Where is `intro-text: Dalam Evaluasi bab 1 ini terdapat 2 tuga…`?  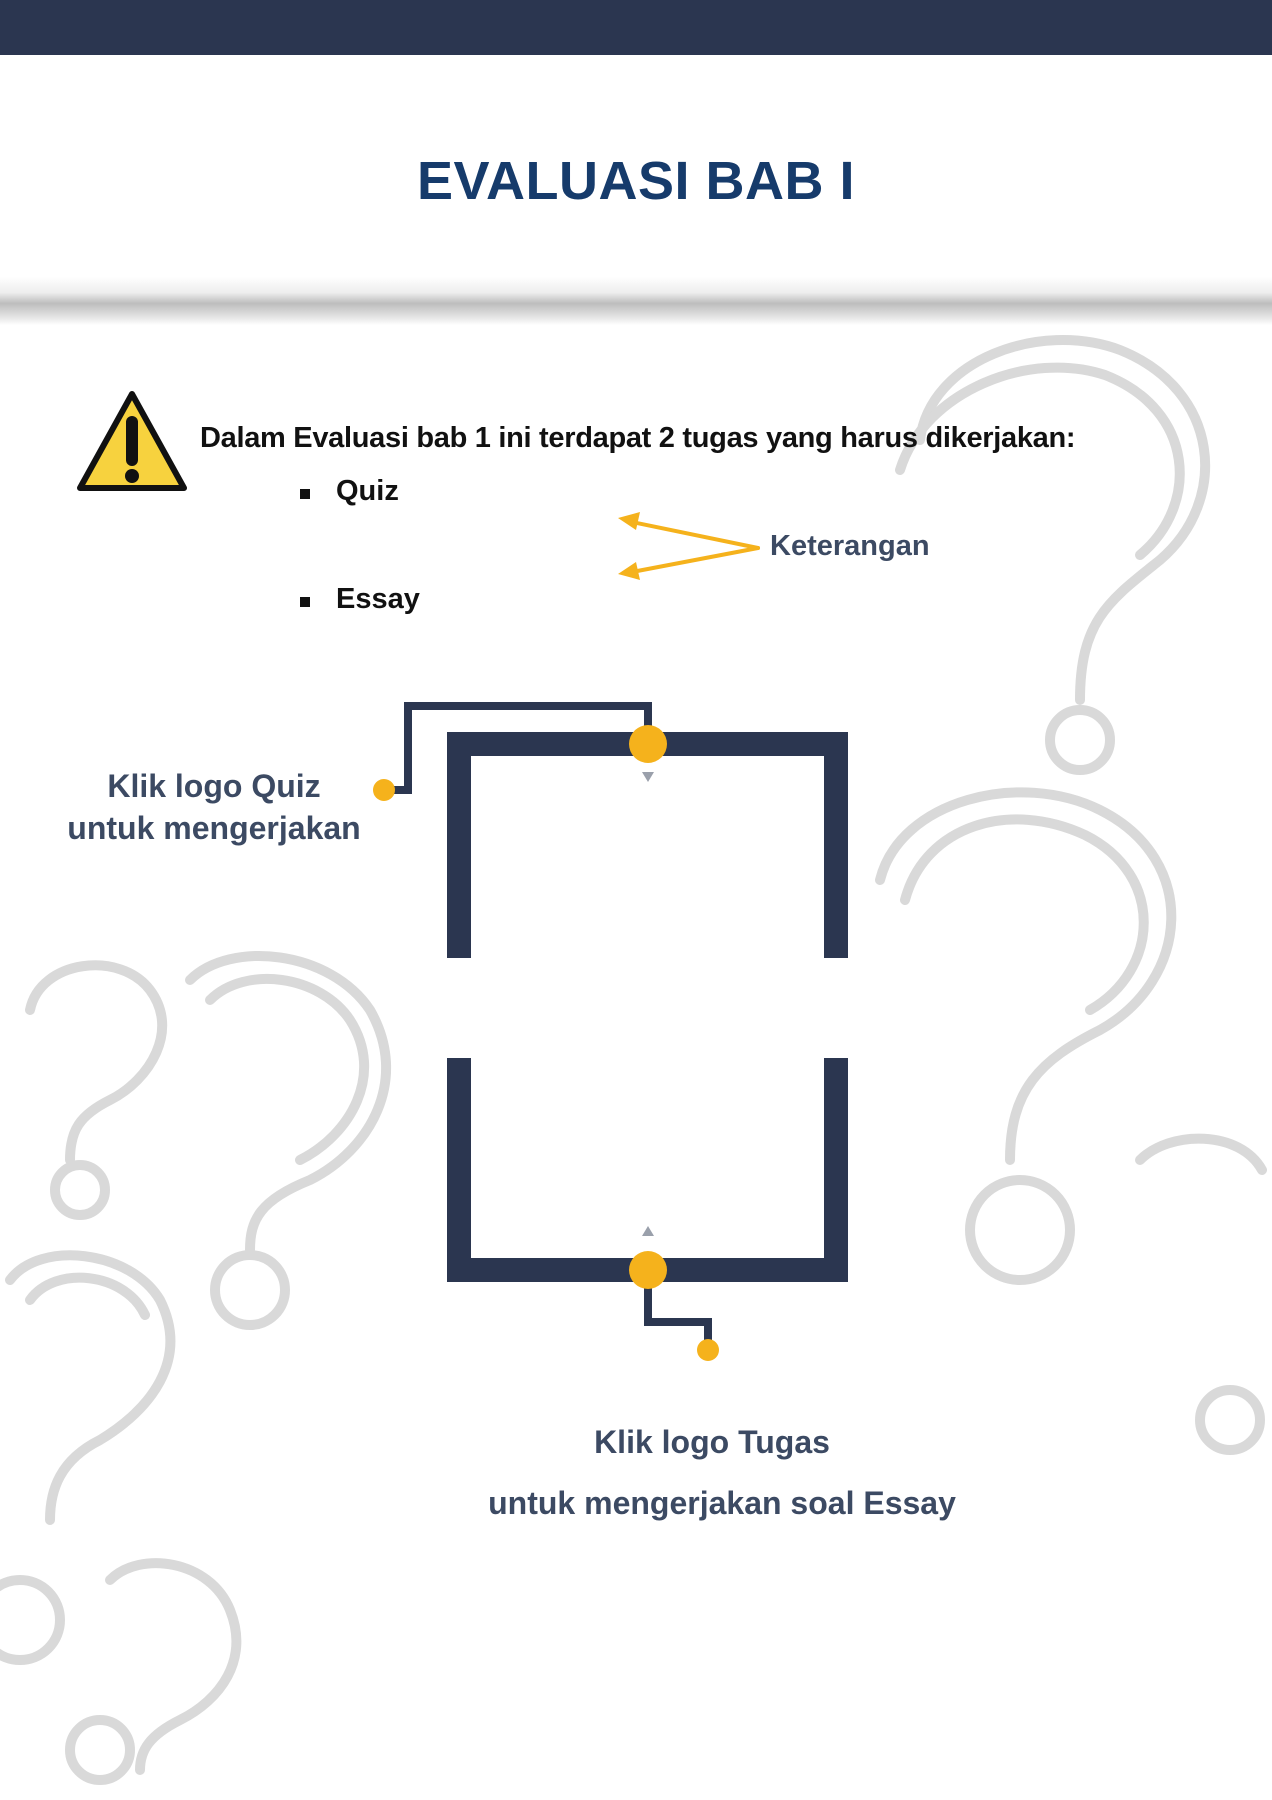 intro-text: Dalam Evaluasi bab 1 ini terdapat 2 tuga… is located at coordinates (638, 438).